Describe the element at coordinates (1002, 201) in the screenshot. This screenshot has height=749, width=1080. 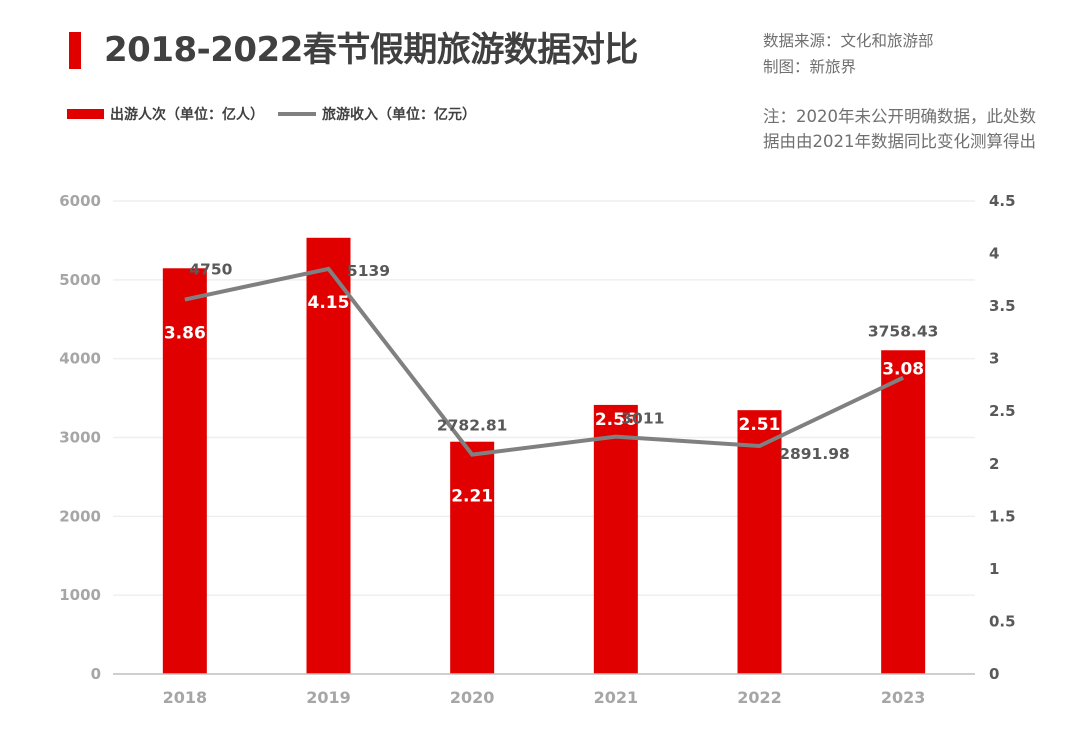
I see `right-tick-label: 4.5` at that location.